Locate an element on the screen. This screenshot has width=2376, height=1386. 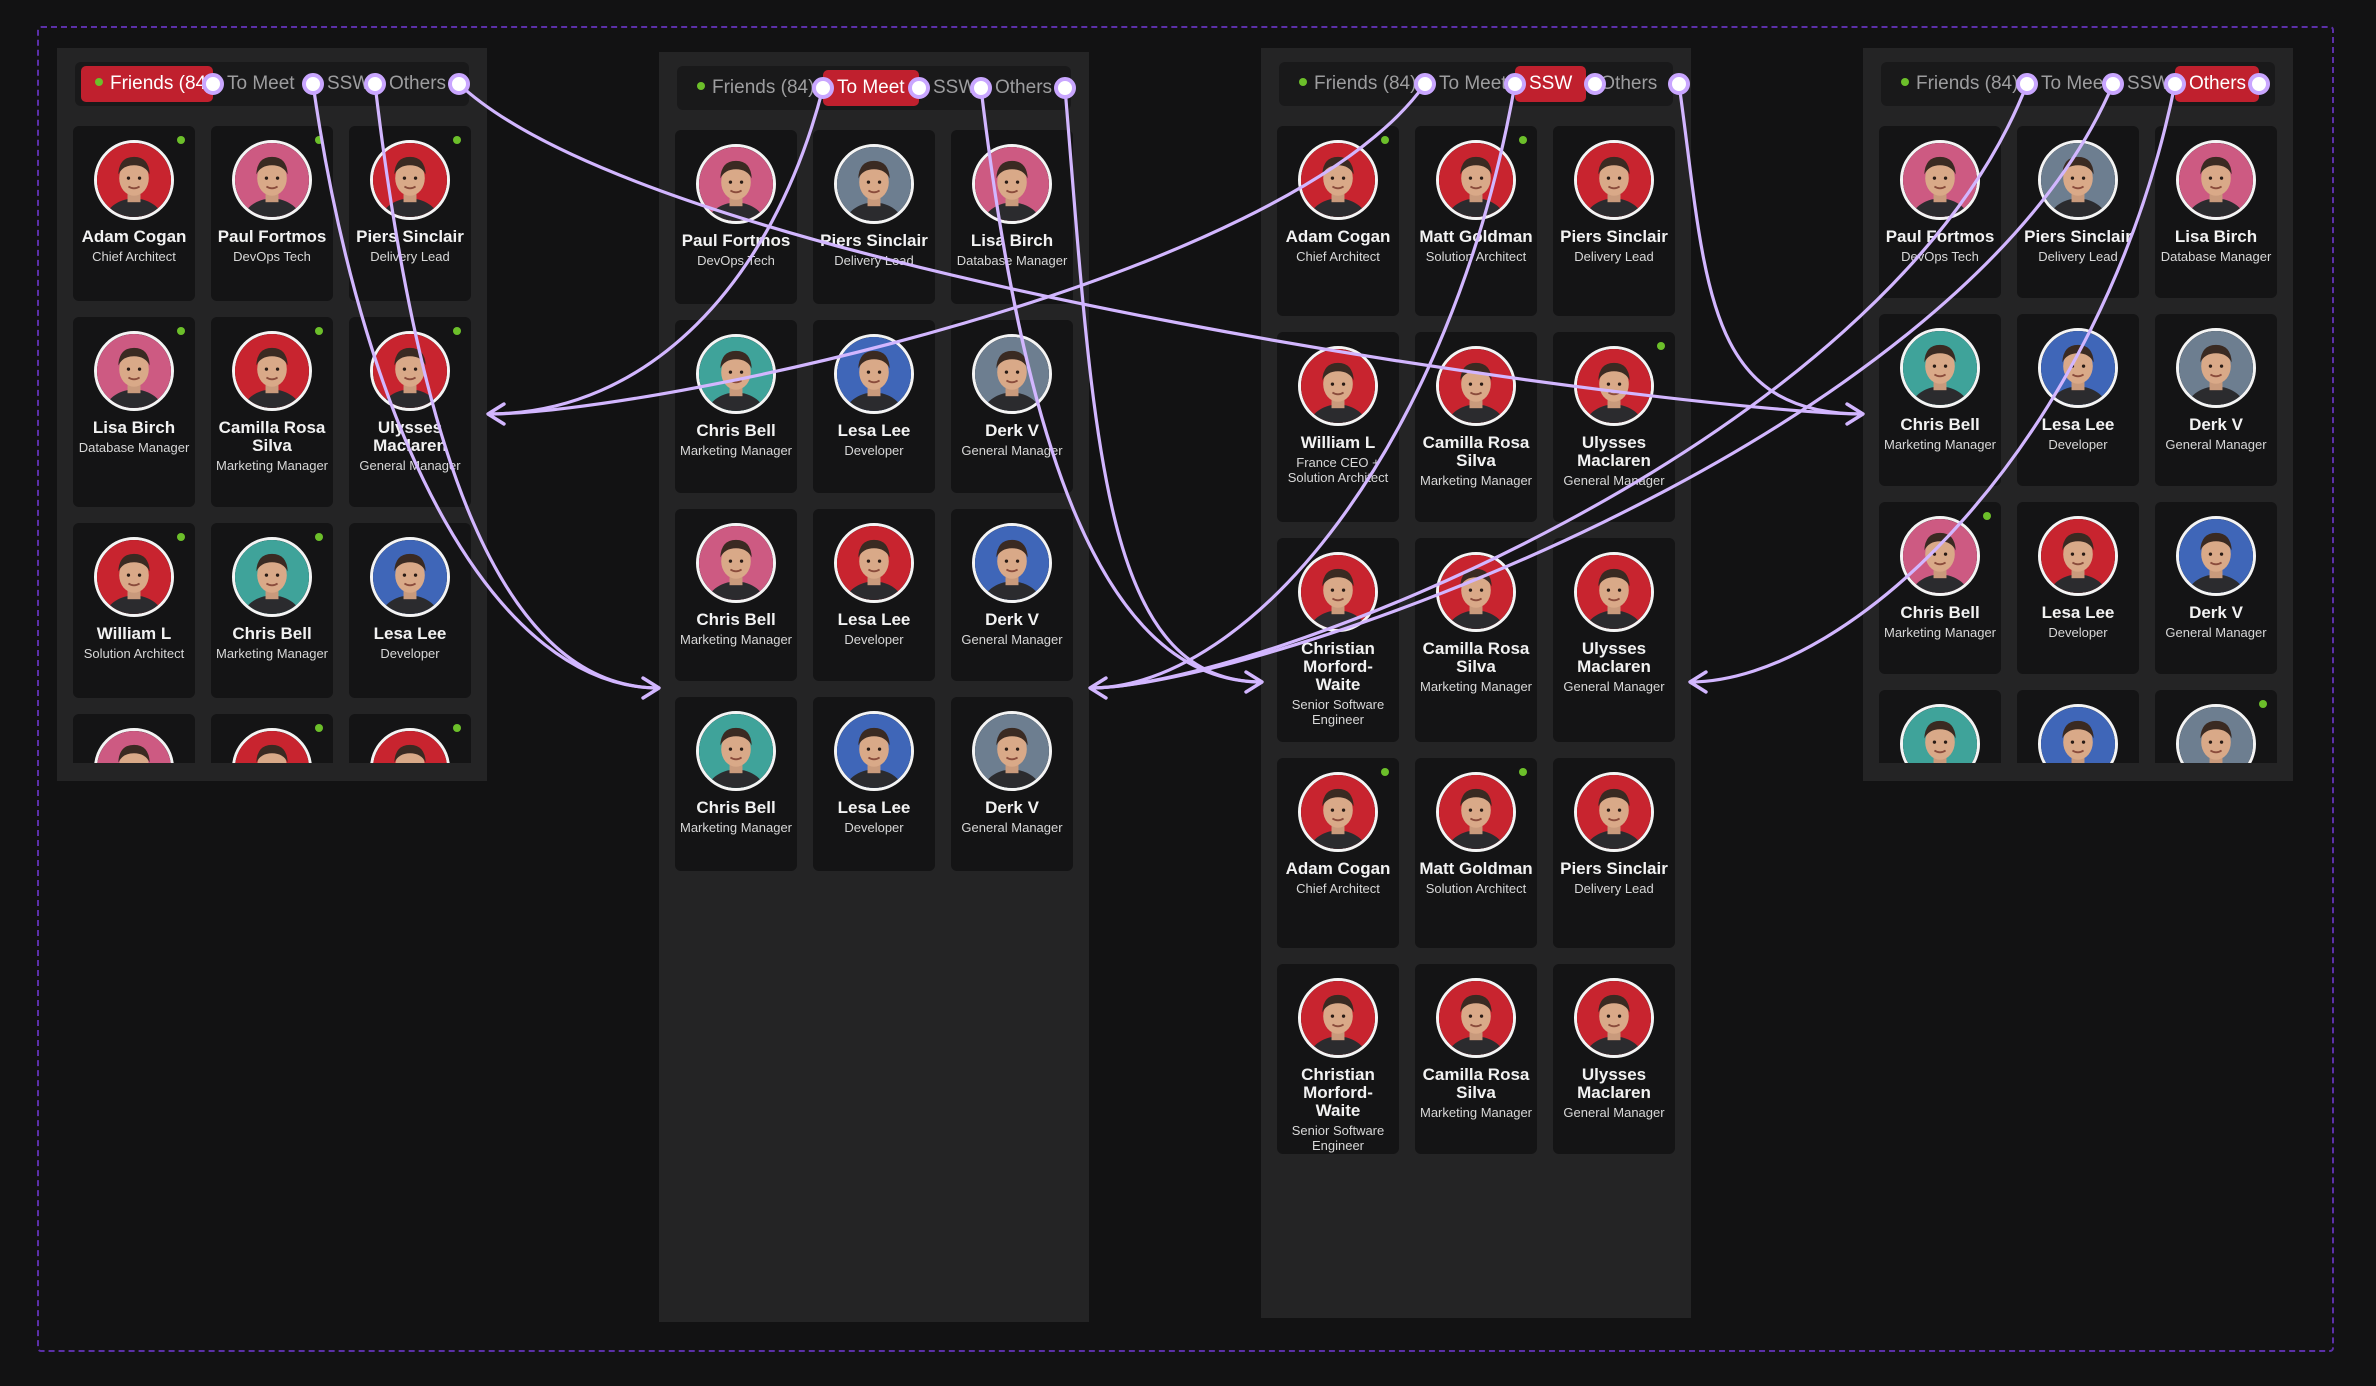
contact-name-text: Piers Sinclair is located at coordinates (1614, 236).